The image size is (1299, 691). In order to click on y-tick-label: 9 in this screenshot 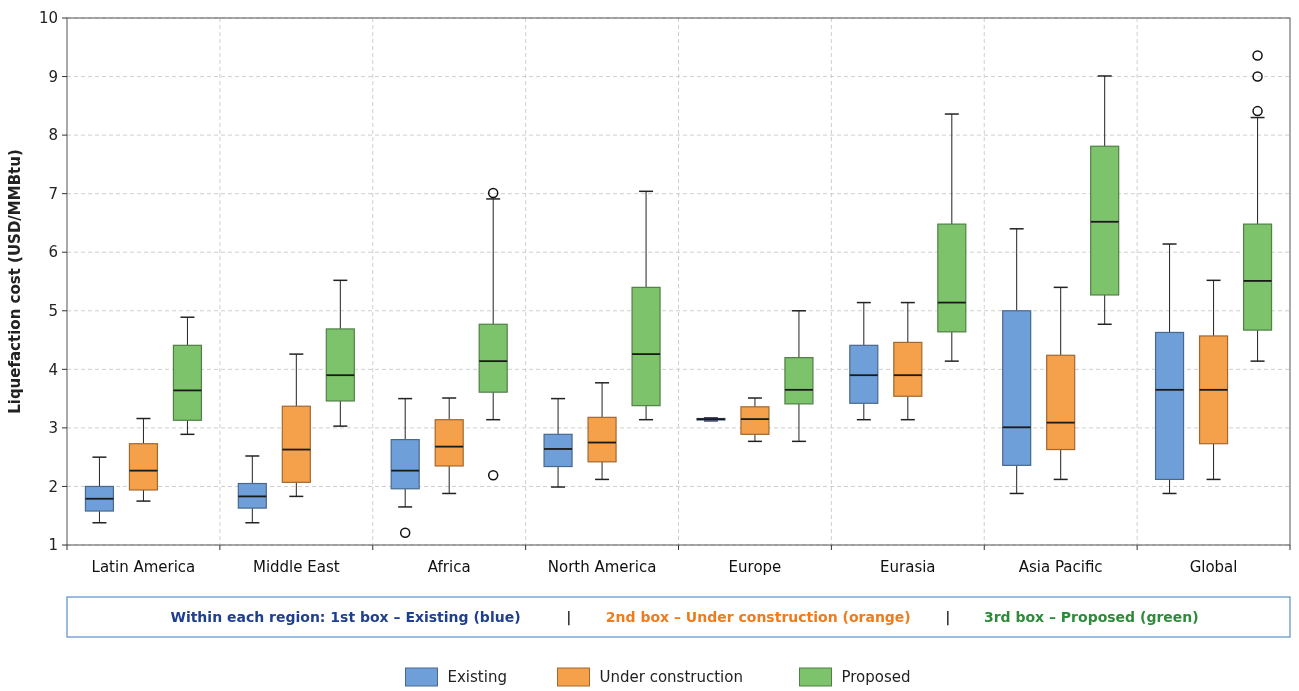, I will do `click(53, 76)`.